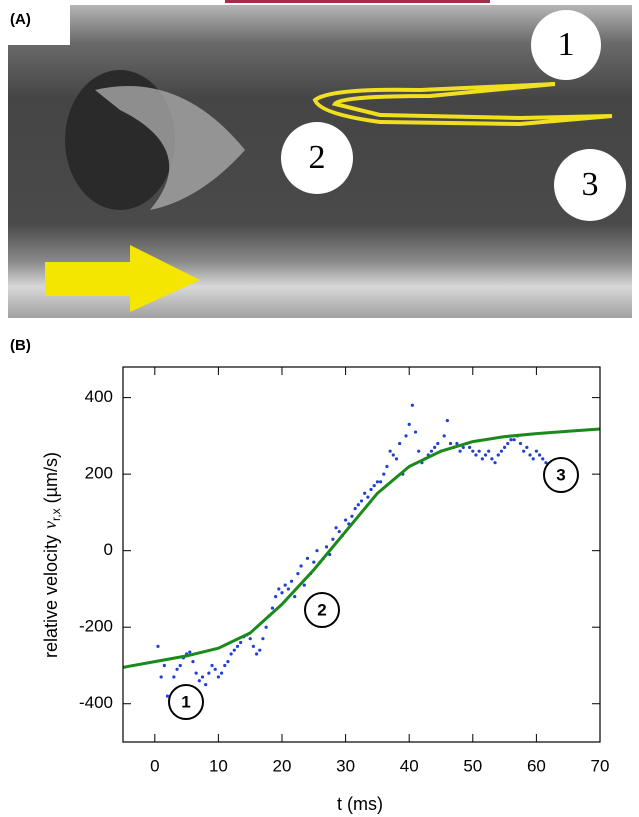  What do you see at coordinates (96, 702) in the screenshot?
I see `y-tick-label: -400` at bounding box center [96, 702].